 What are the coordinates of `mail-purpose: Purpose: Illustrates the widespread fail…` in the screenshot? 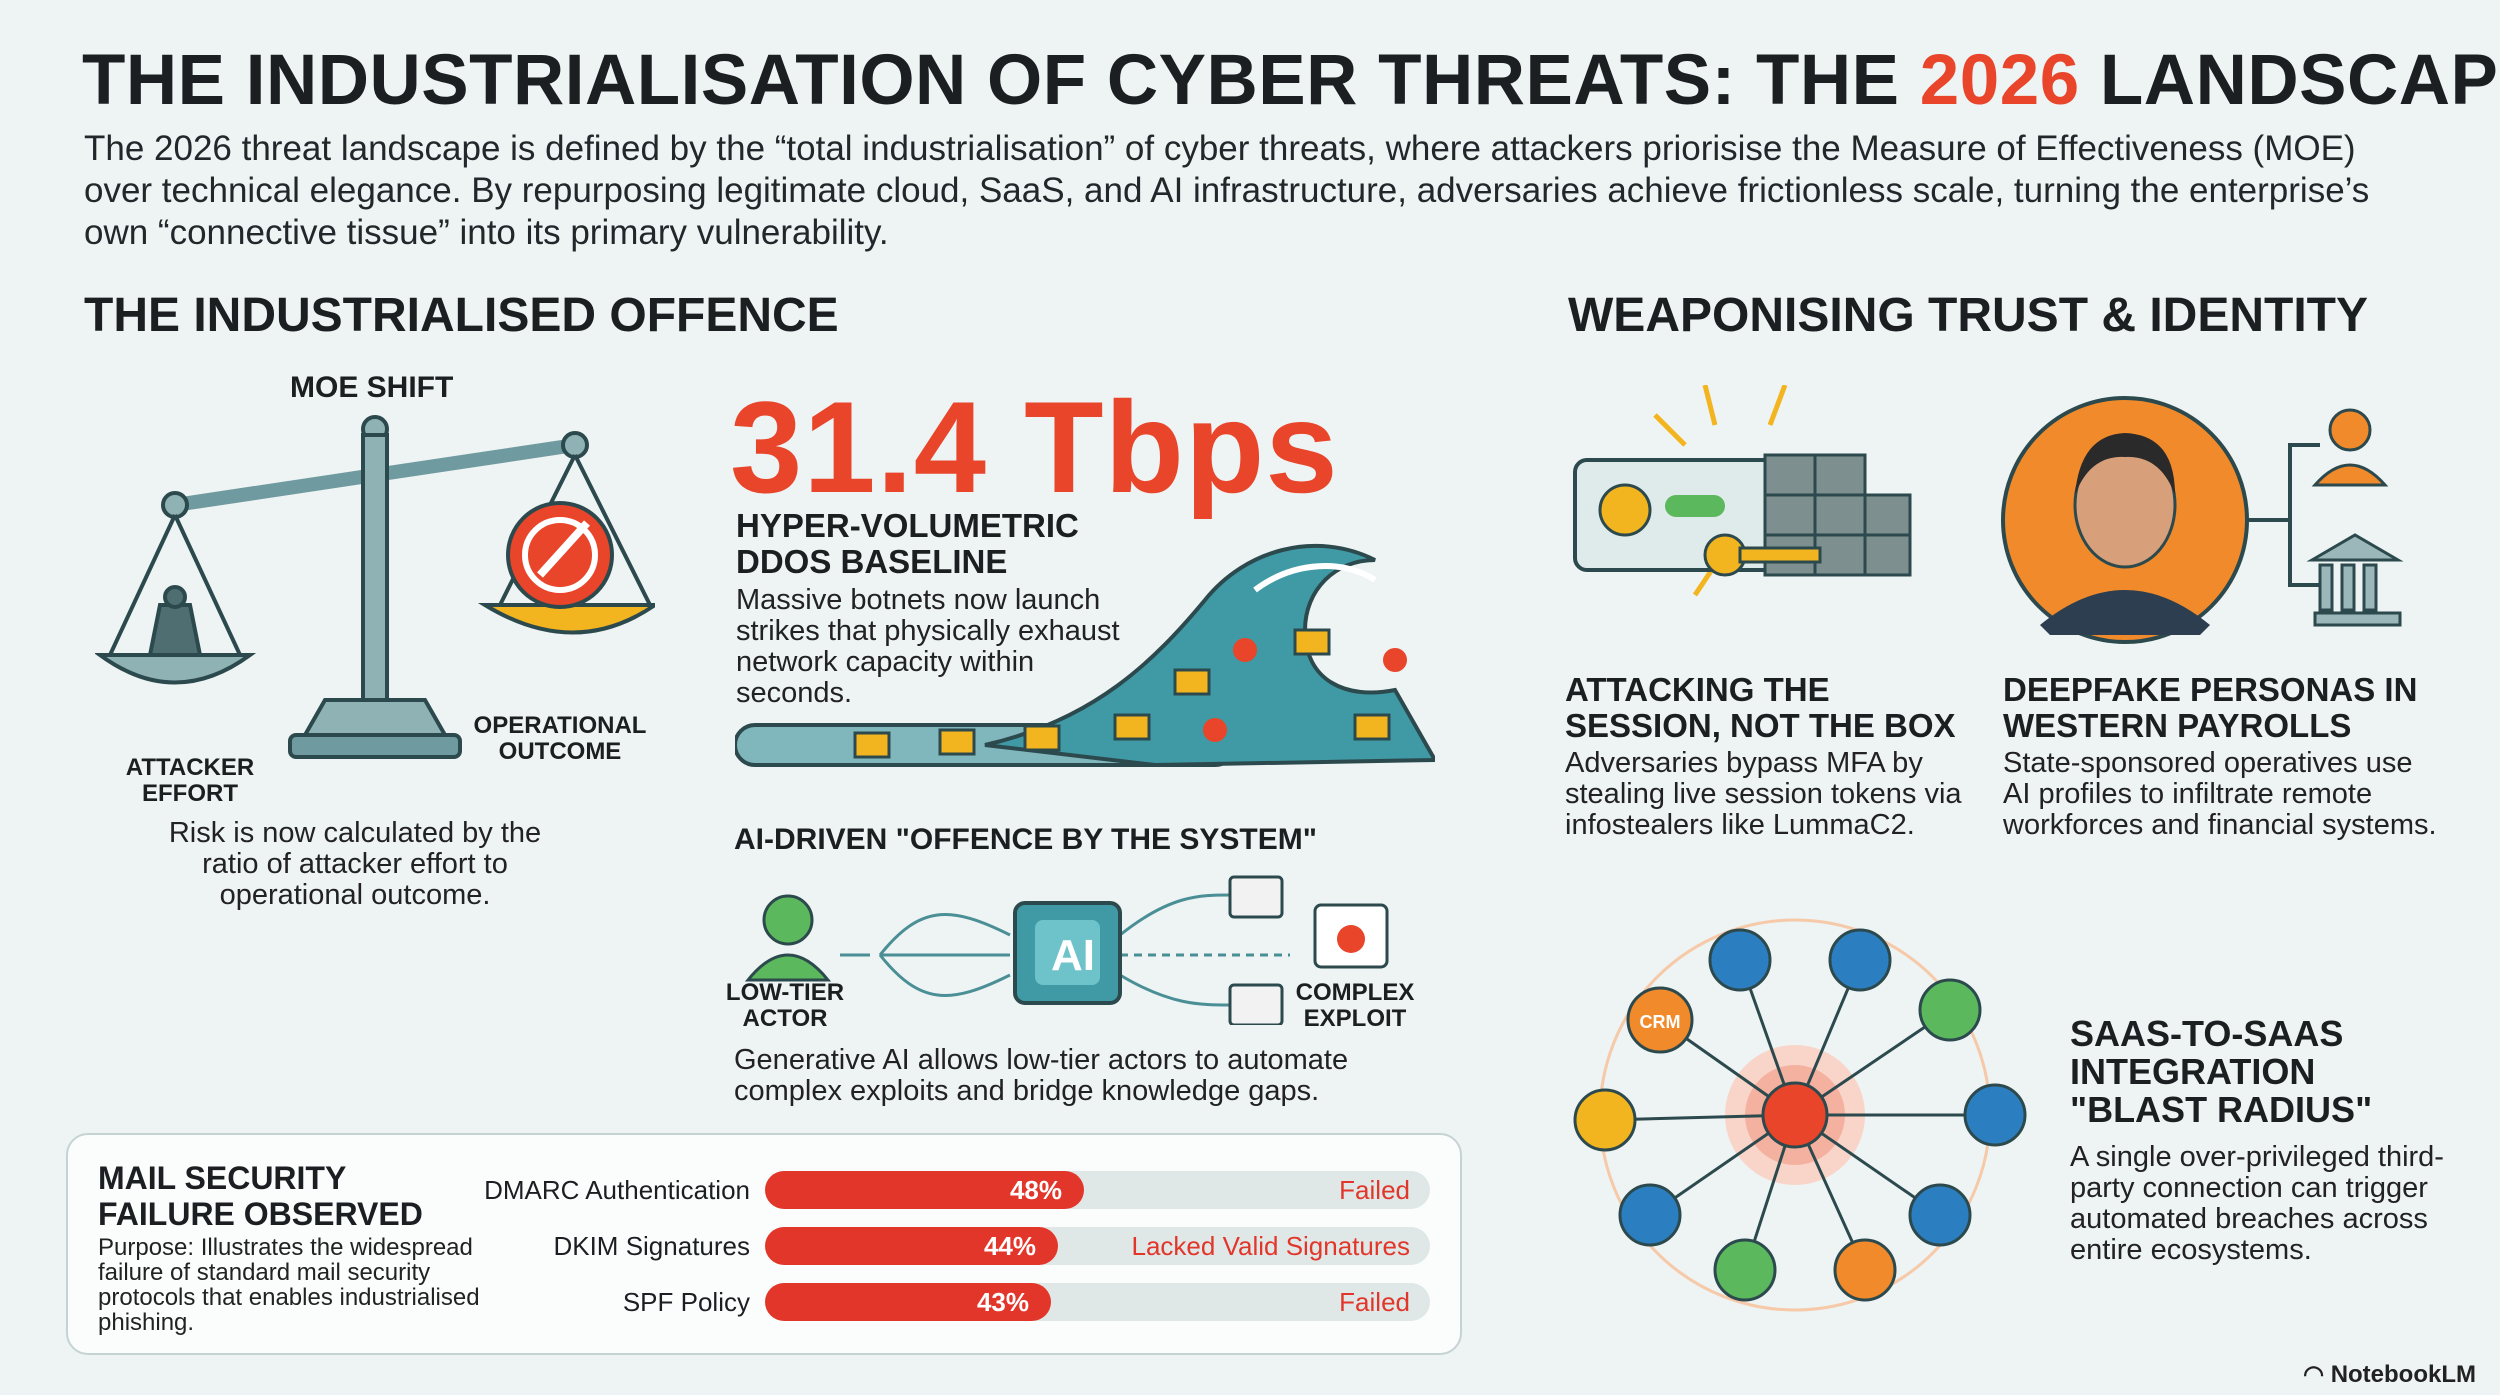 It's located at (289, 1285).